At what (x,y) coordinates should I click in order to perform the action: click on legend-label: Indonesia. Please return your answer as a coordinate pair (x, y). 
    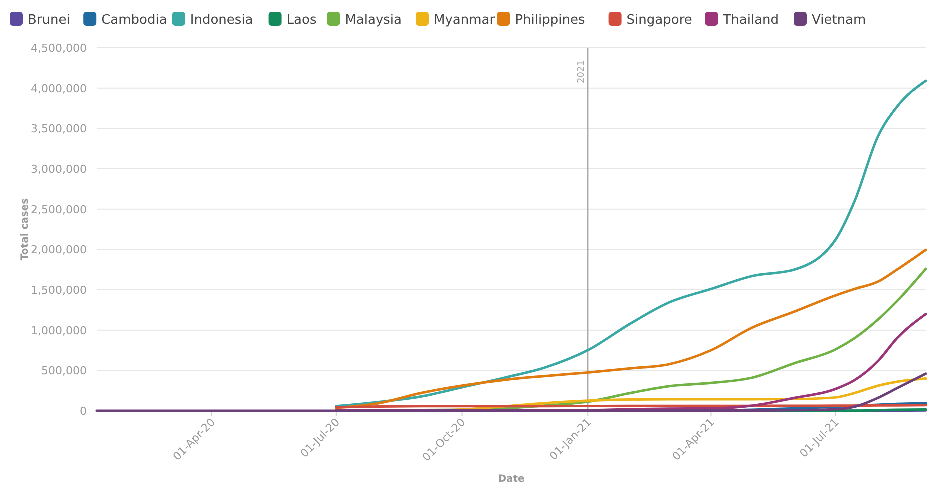
    Looking at the image, I should click on (222, 20).